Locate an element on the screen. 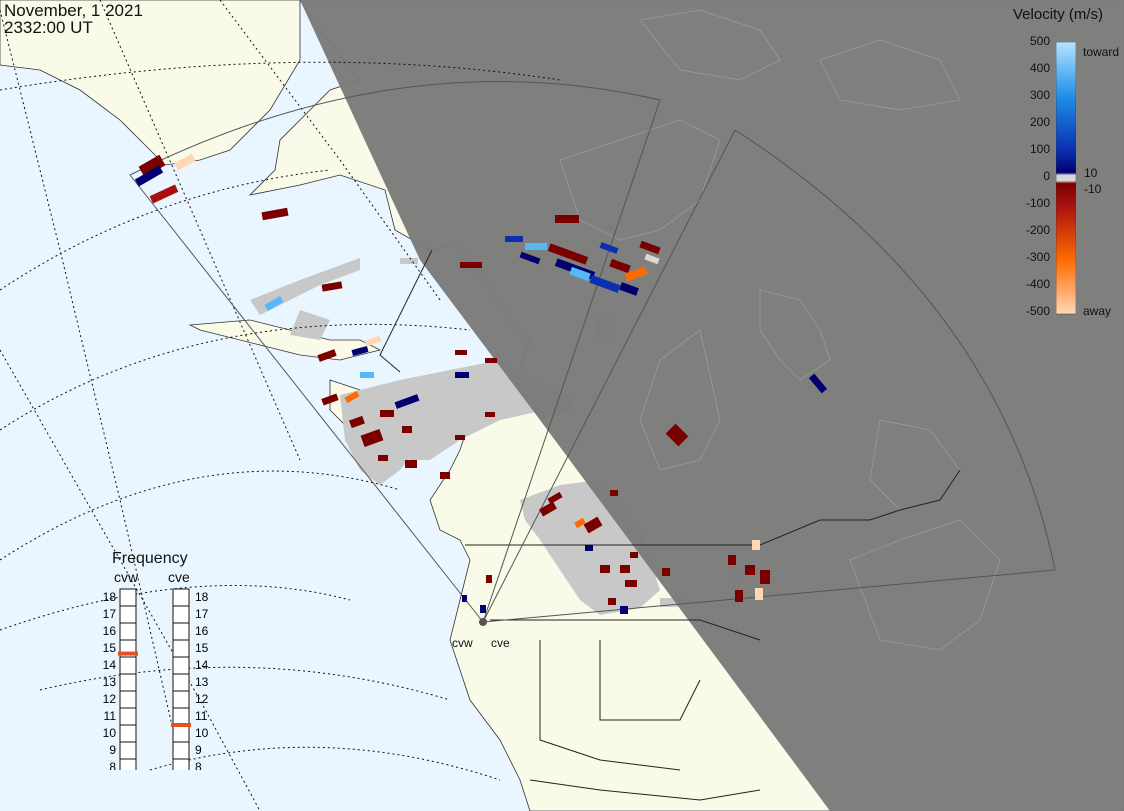 This screenshot has width=1124, height=811. radar-west-label: cvw is located at coordinates (462, 643).